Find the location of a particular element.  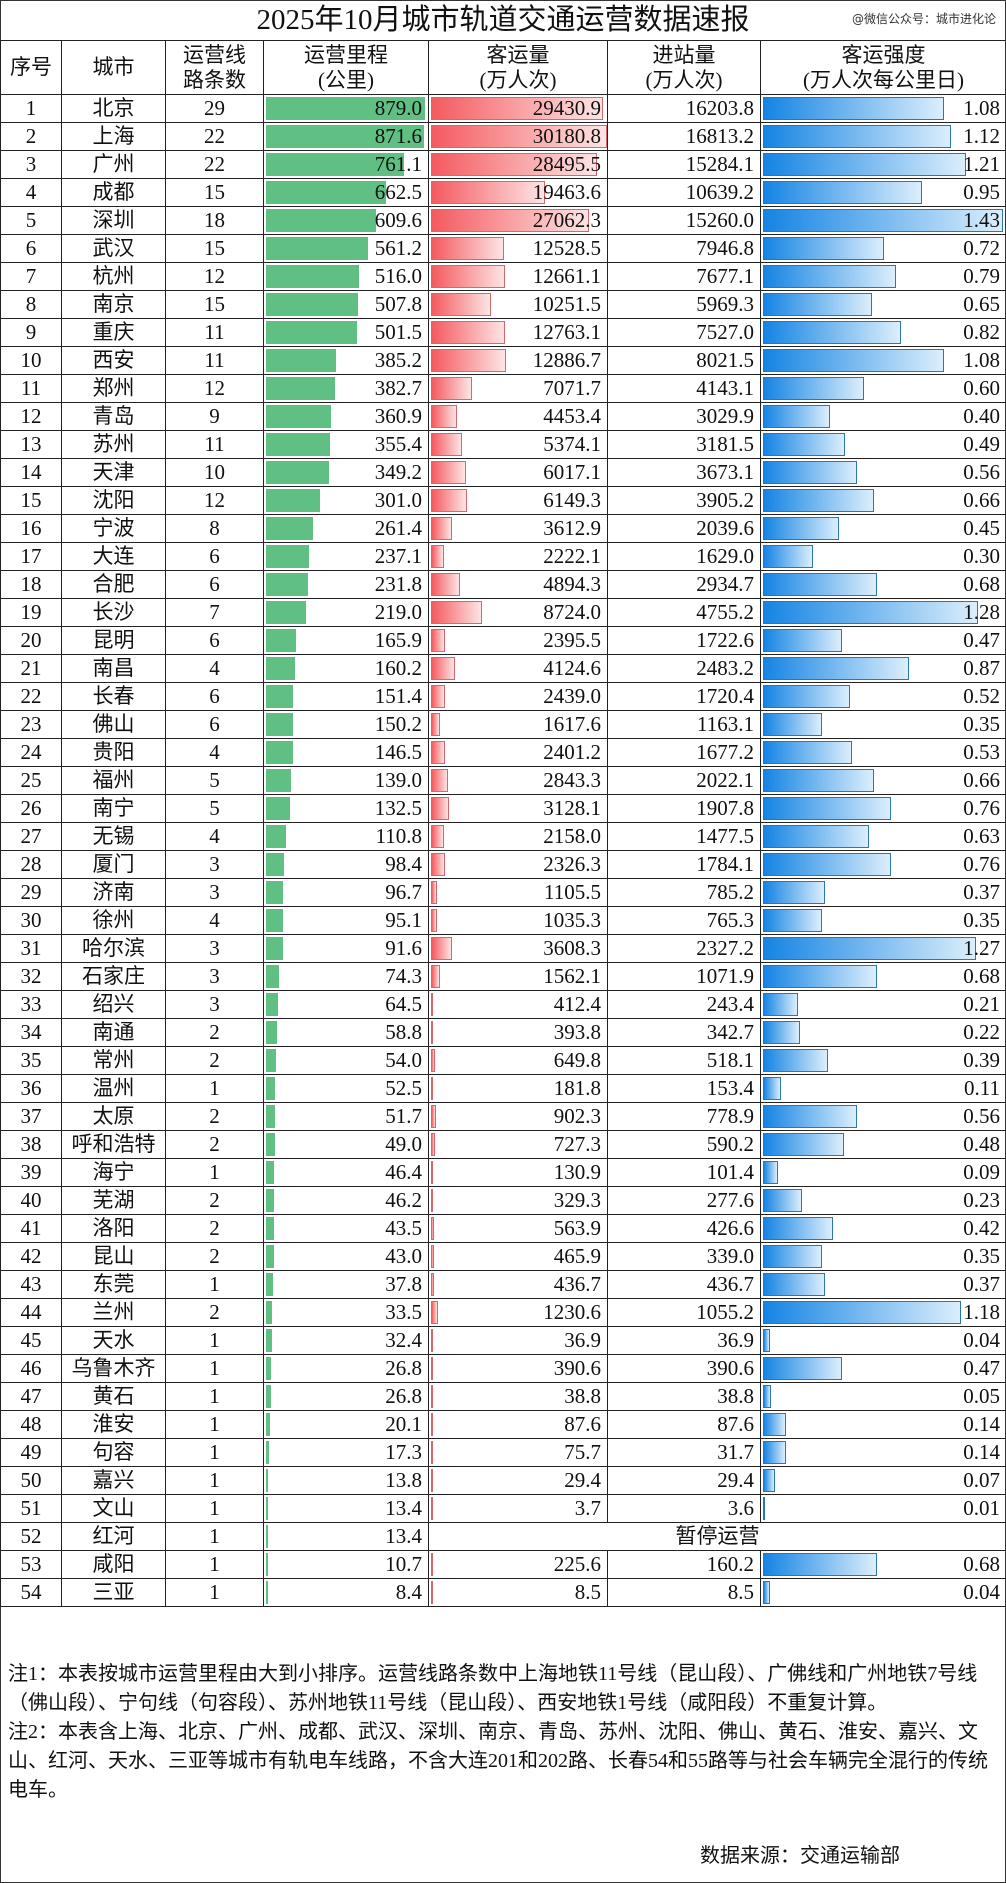

city-value: 洛阳 is located at coordinates (113, 1228).